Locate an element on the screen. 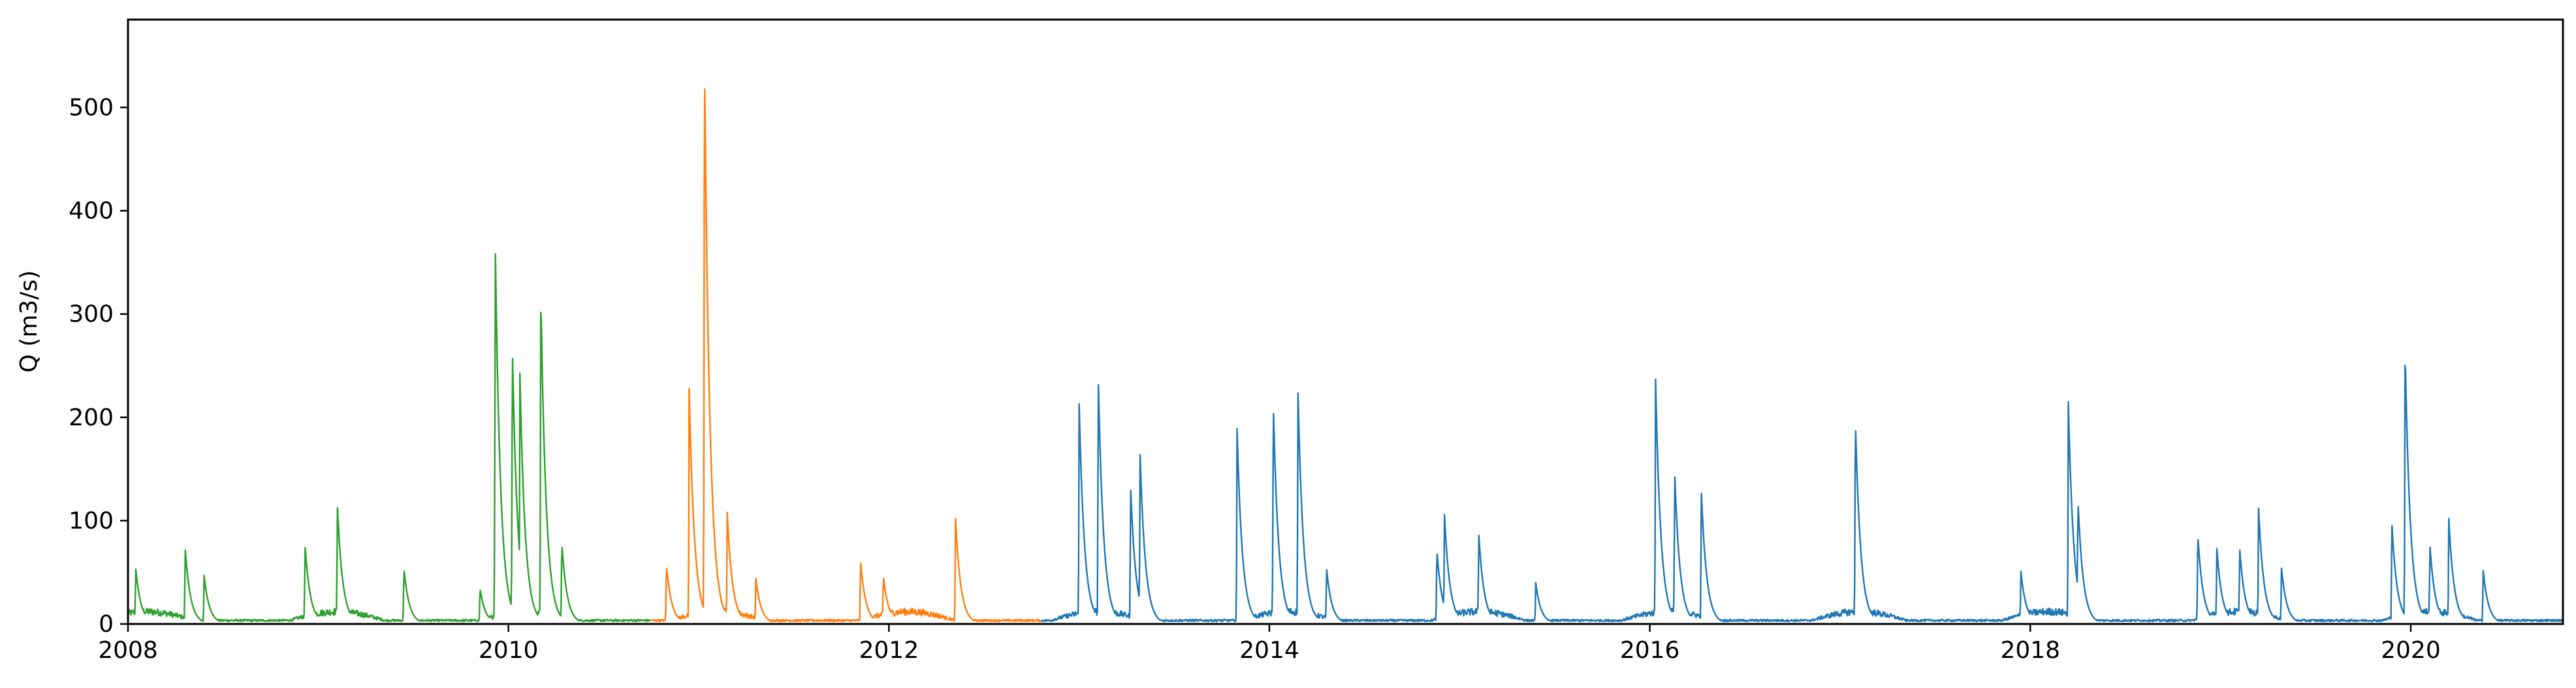 This screenshot has width=2576, height=688. x-tick-label: 2014 is located at coordinates (1269, 650).